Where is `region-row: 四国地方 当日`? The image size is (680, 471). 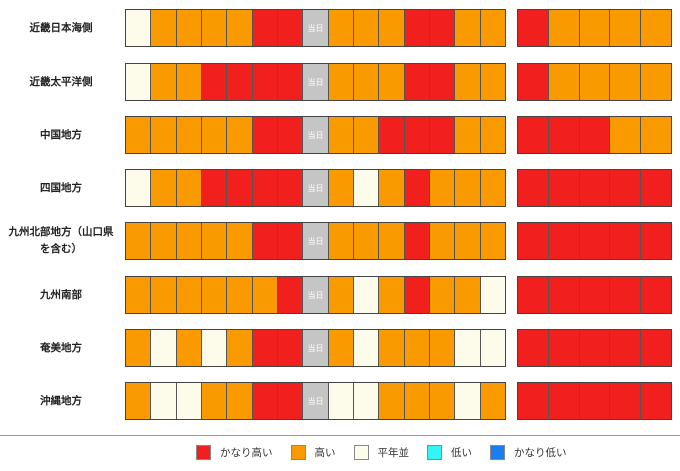
region-row: 四国地方 当日 is located at coordinates (340, 188).